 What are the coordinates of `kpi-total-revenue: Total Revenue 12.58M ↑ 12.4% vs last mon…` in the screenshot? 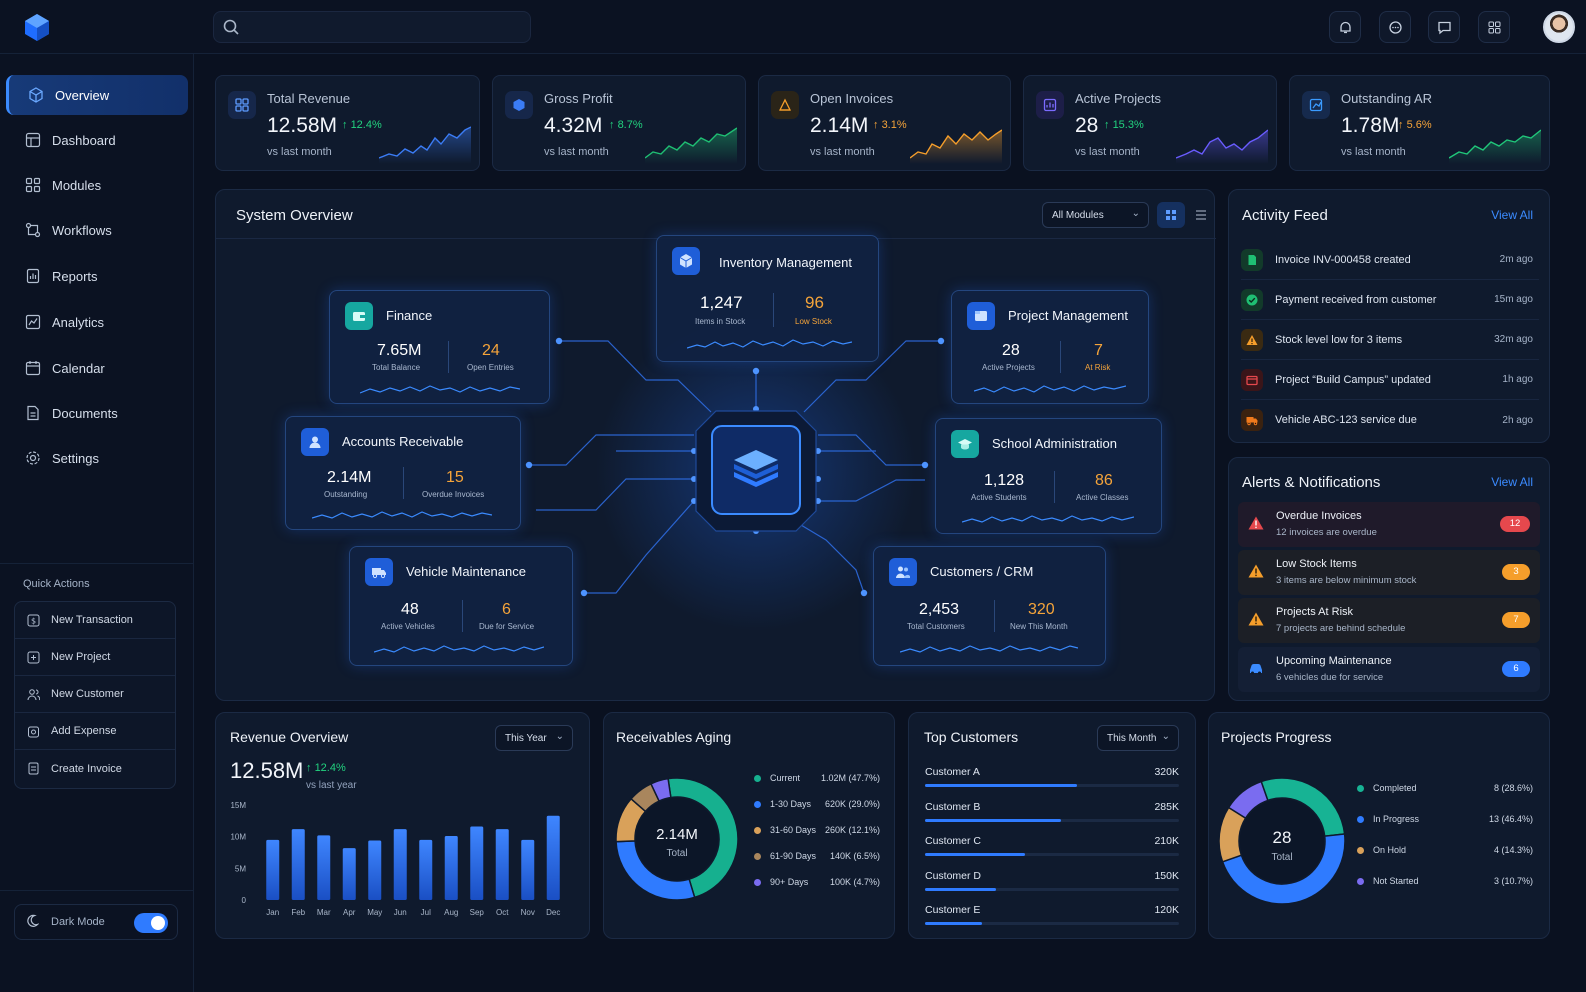 It's located at (347, 123).